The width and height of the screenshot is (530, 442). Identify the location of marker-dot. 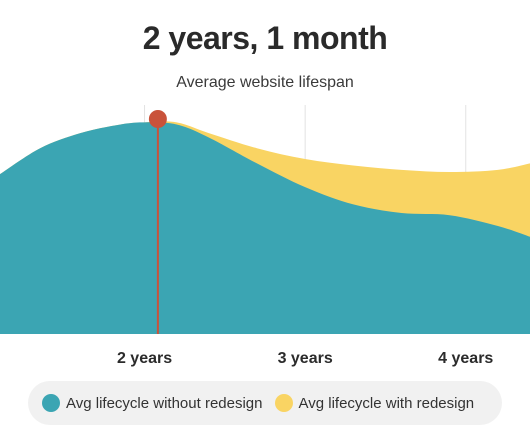
(157, 119).